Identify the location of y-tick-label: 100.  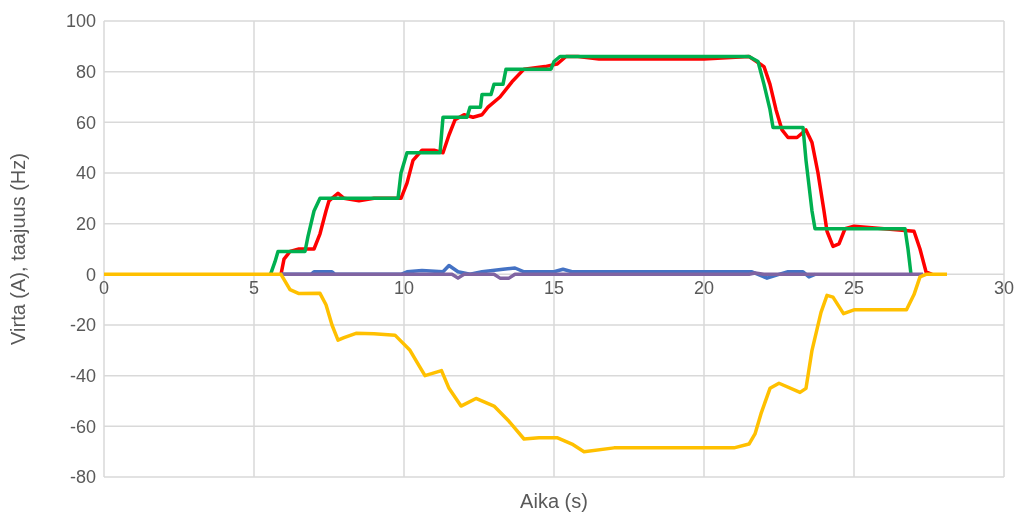
(80, 21).